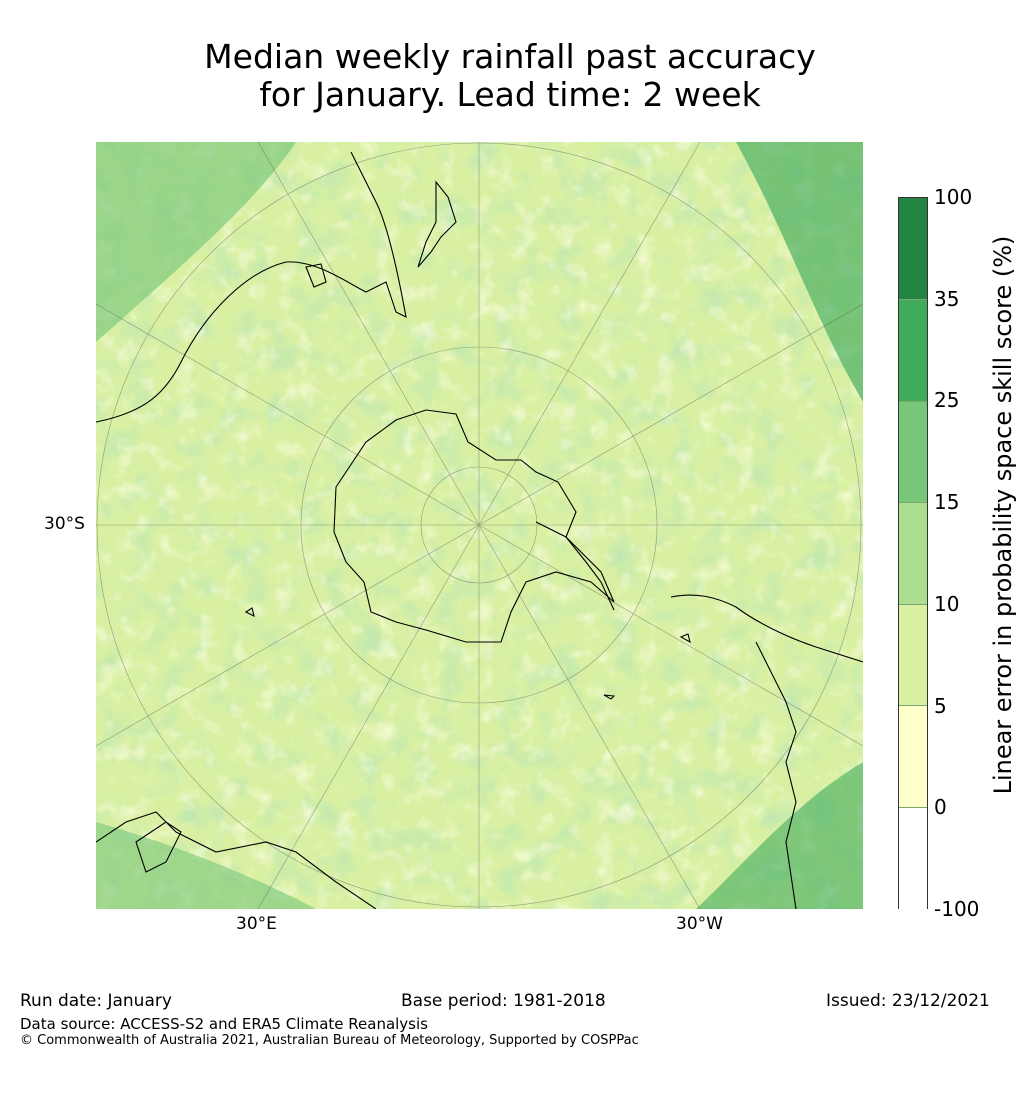 The width and height of the screenshot is (1020, 1095). I want to click on colorbar-tick-label: 15, so click(947, 502).